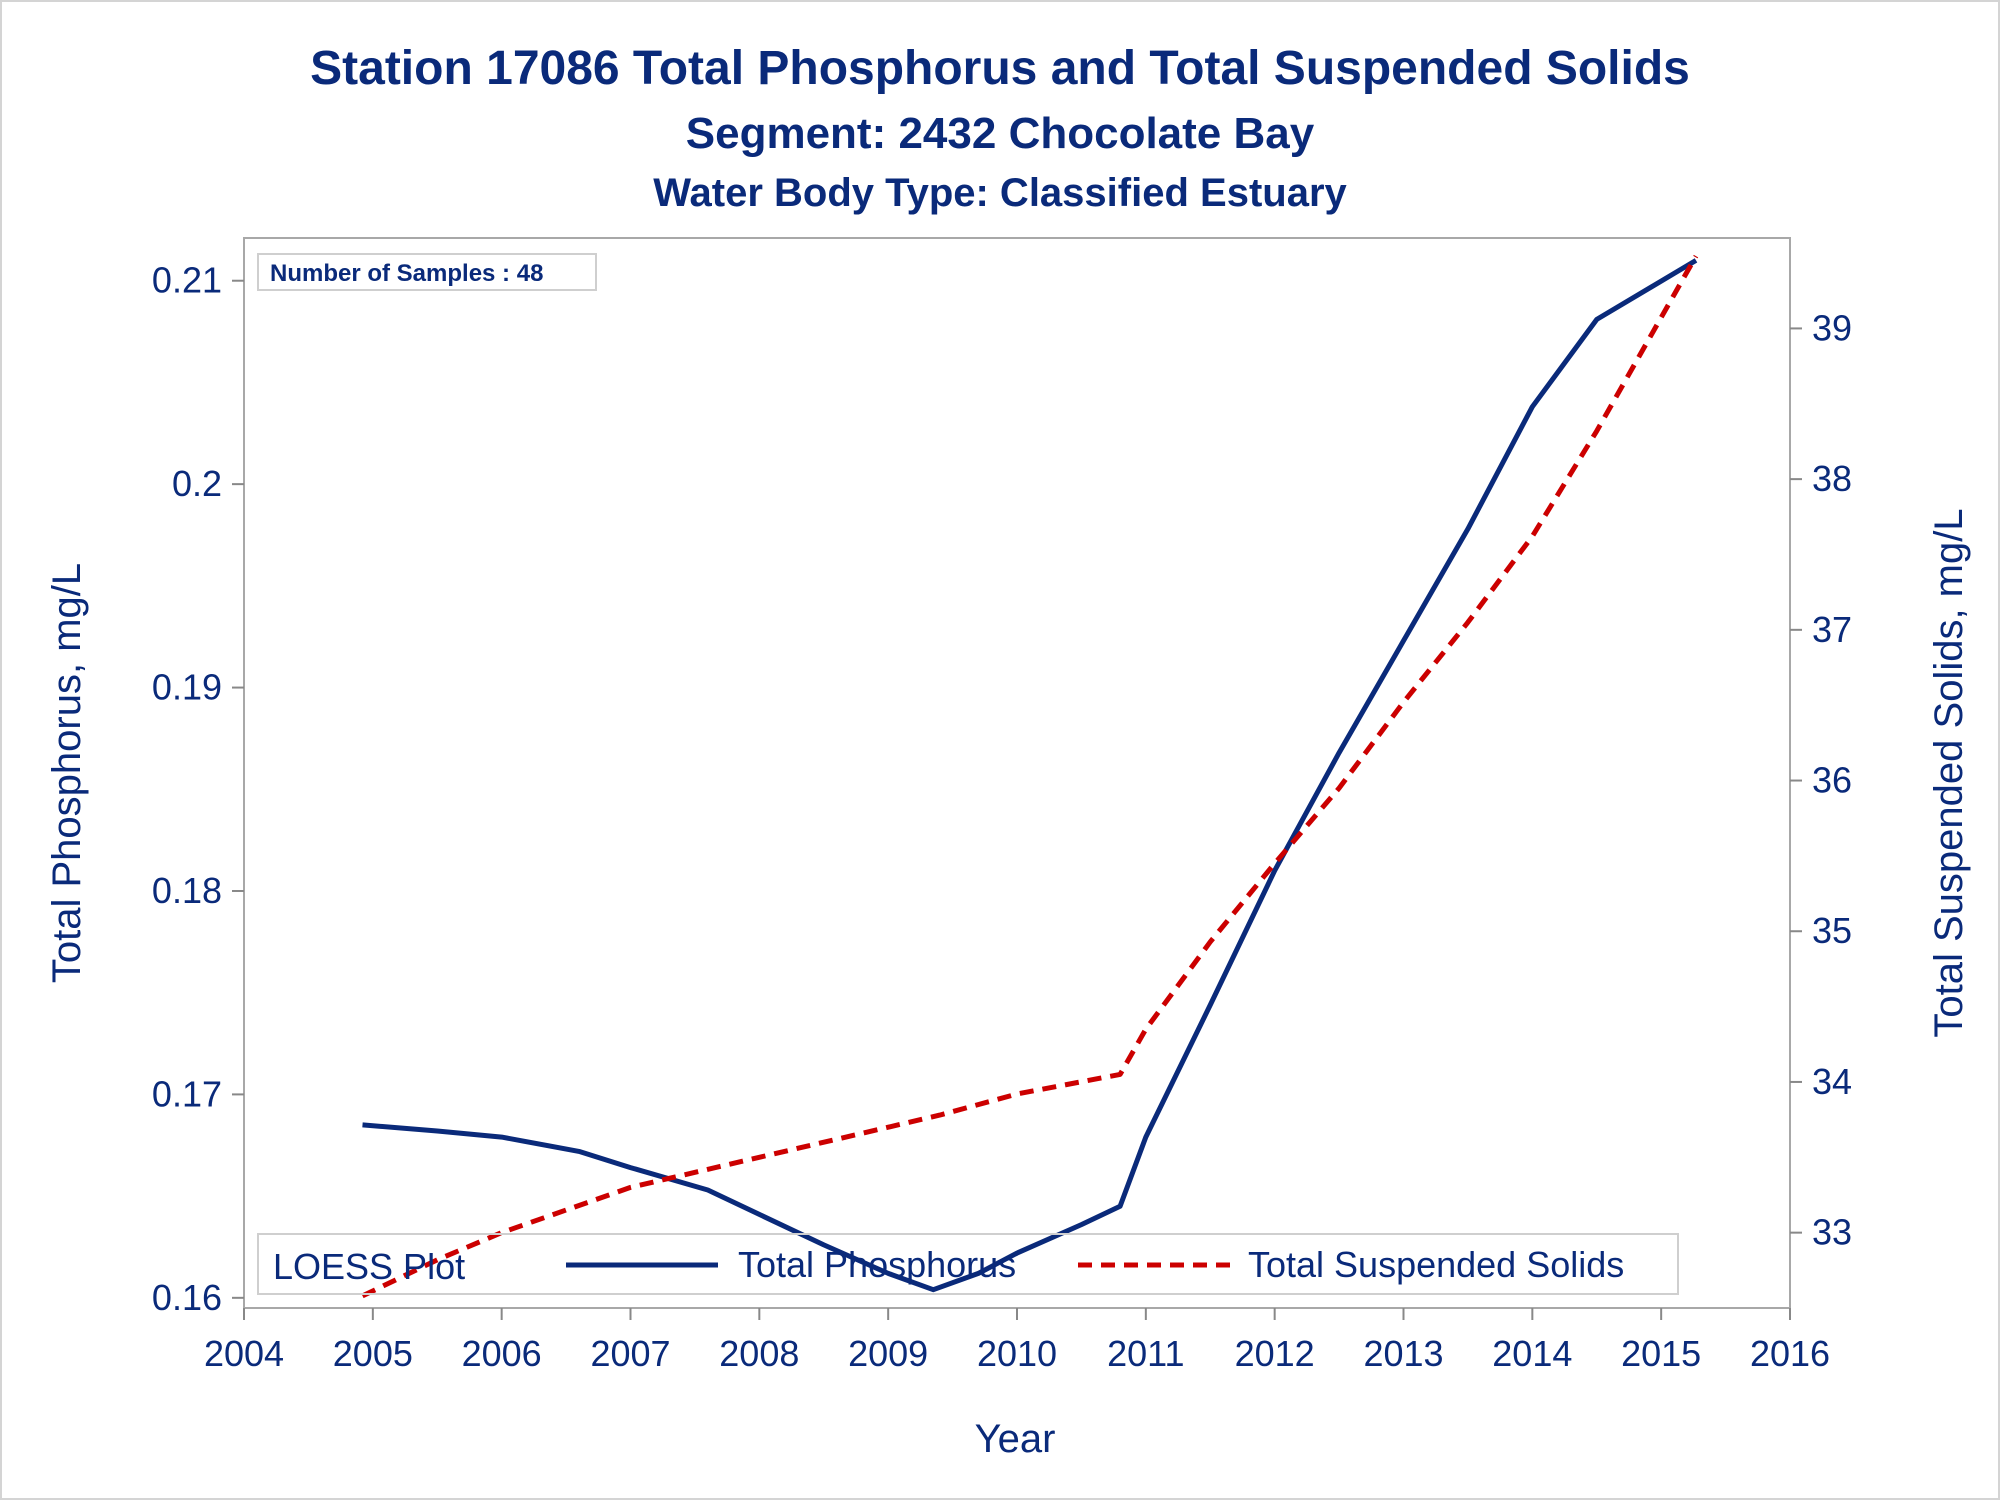 The image size is (2000, 1500). I want to click on y-axis-left: 0.16 0.17 0.18 0.19 0.2 0.21, so click(198, 789).